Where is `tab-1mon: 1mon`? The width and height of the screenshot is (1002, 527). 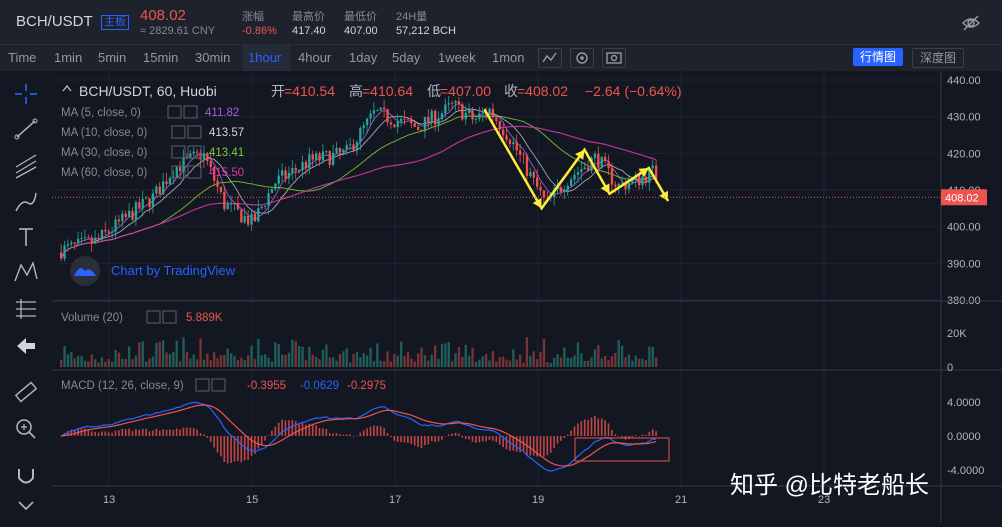
tab-1mon: 1mon is located at coordinates (508, 57).